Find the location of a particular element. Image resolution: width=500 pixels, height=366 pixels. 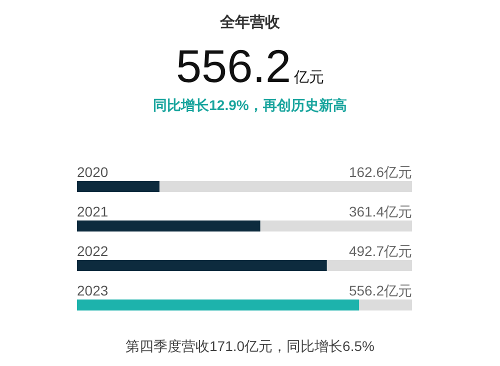

annotation: 同比增长12.9%，再创历史新高 is located at coordinates (250, 105).